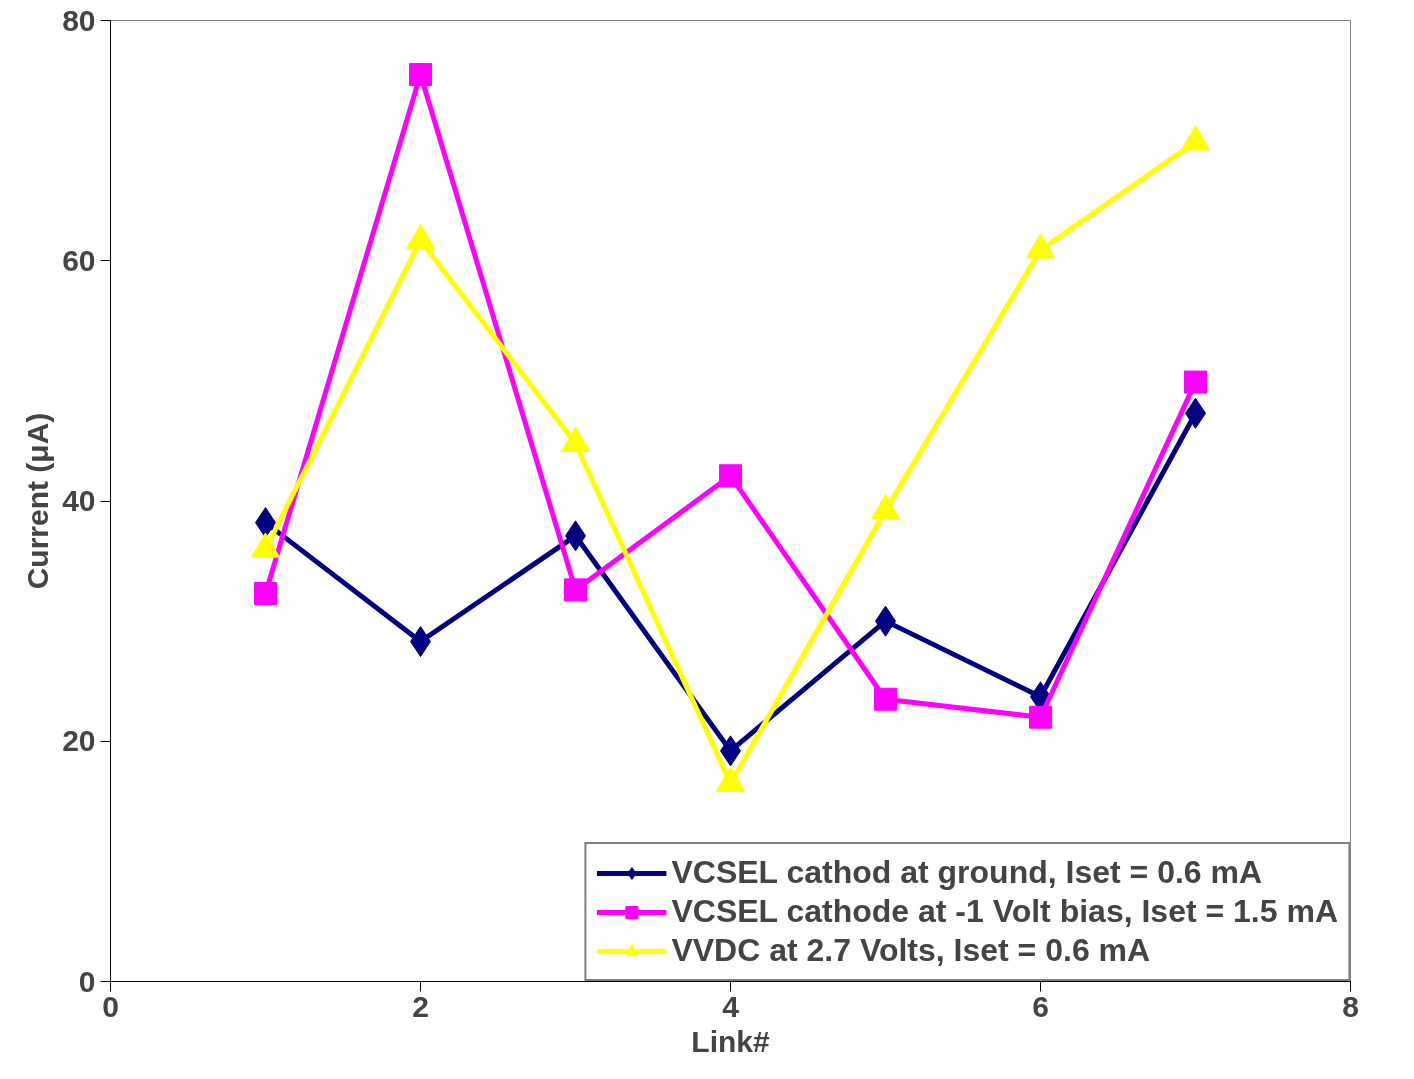 The height and width of the screenshot is (1079, 1414). I want to click on y-tick-label: 20, so click(79, 741).